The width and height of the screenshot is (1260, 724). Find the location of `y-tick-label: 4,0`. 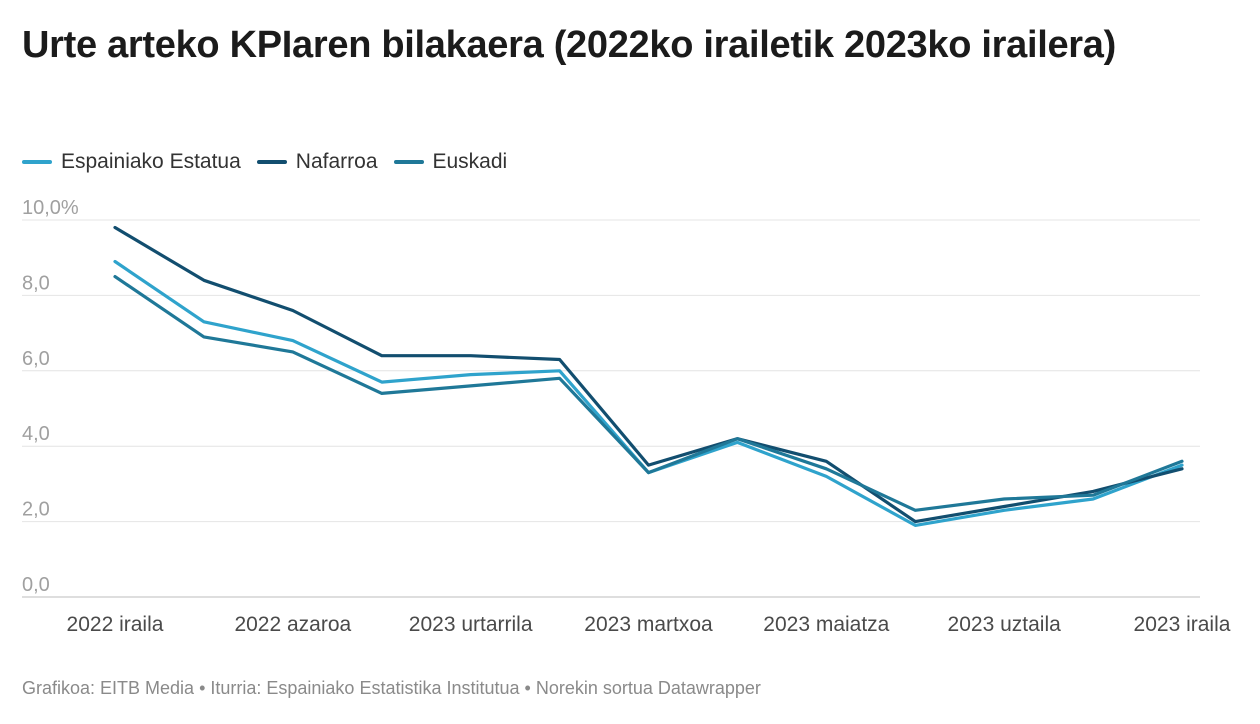

y-tick-label: 4,0 is located at coordinates (36, 434).